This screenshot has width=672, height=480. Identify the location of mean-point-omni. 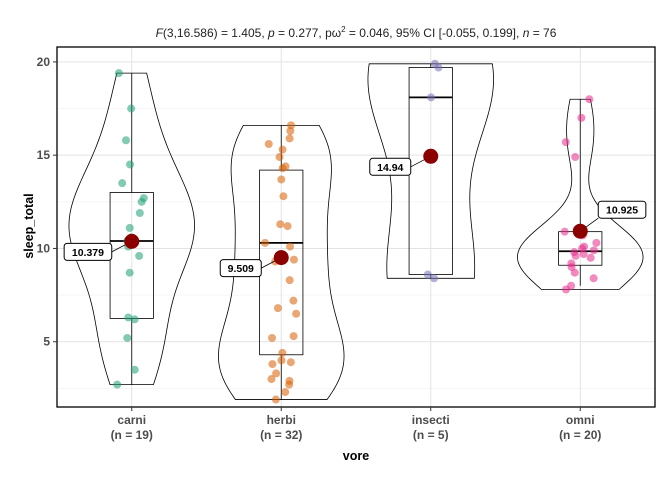
(580, 231).